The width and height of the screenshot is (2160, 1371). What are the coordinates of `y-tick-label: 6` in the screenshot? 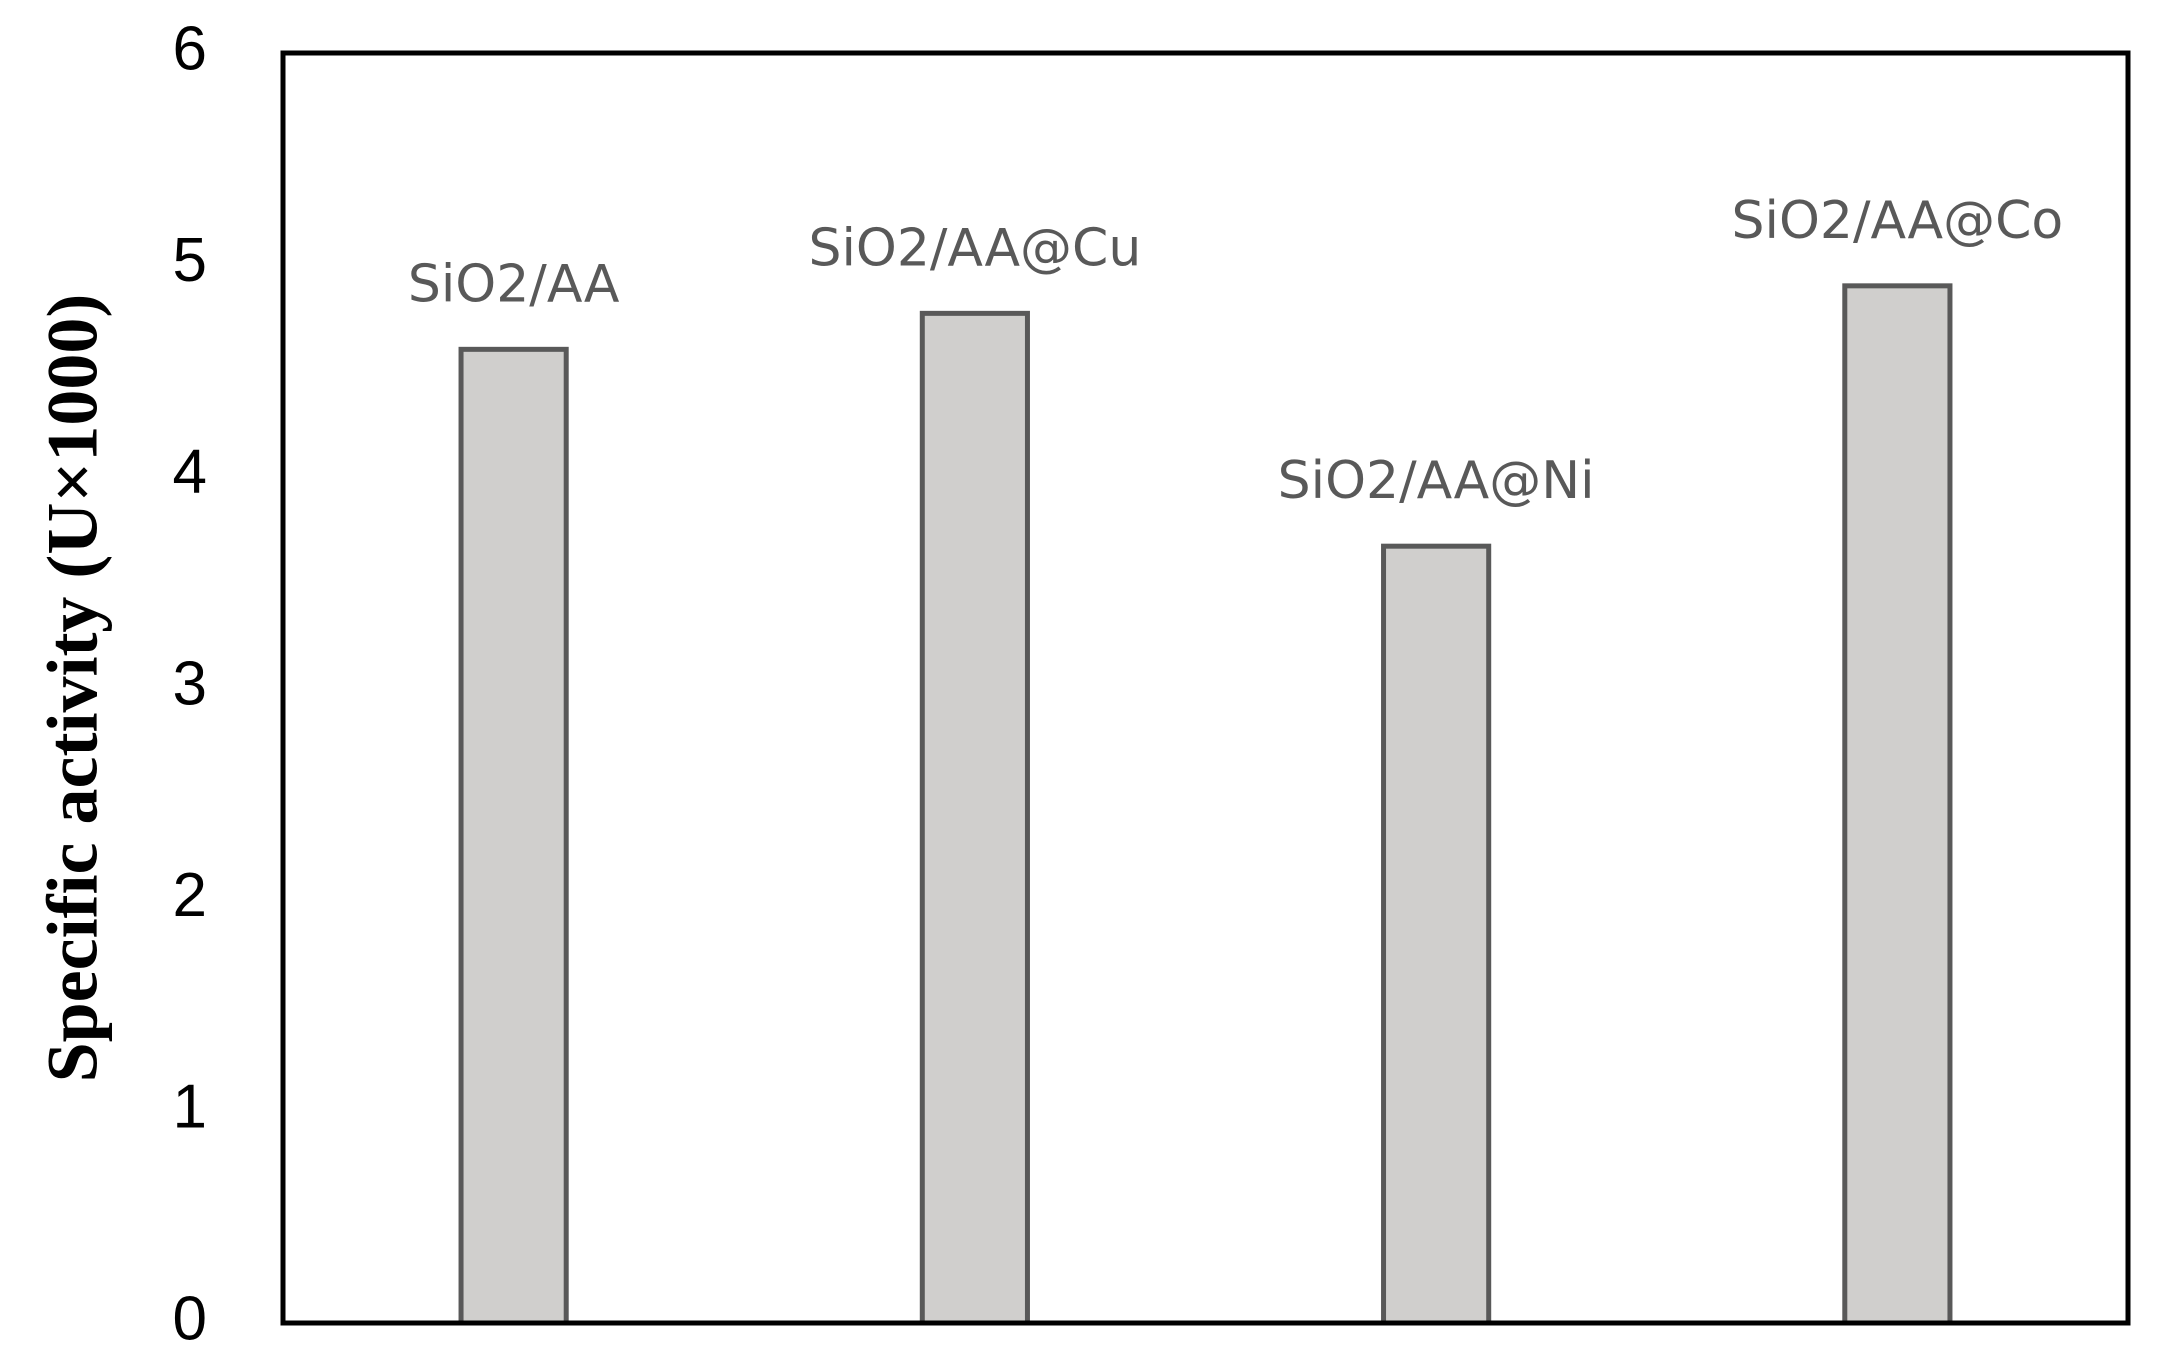 It's located at (190, 48).